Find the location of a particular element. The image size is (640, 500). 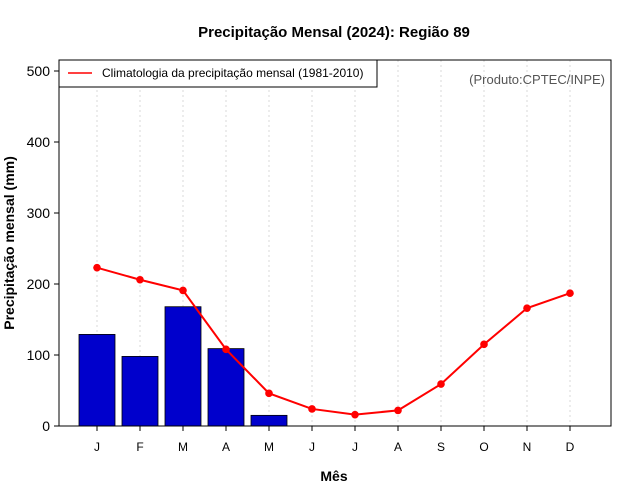

bar-series is located at coordinates (183, 366).